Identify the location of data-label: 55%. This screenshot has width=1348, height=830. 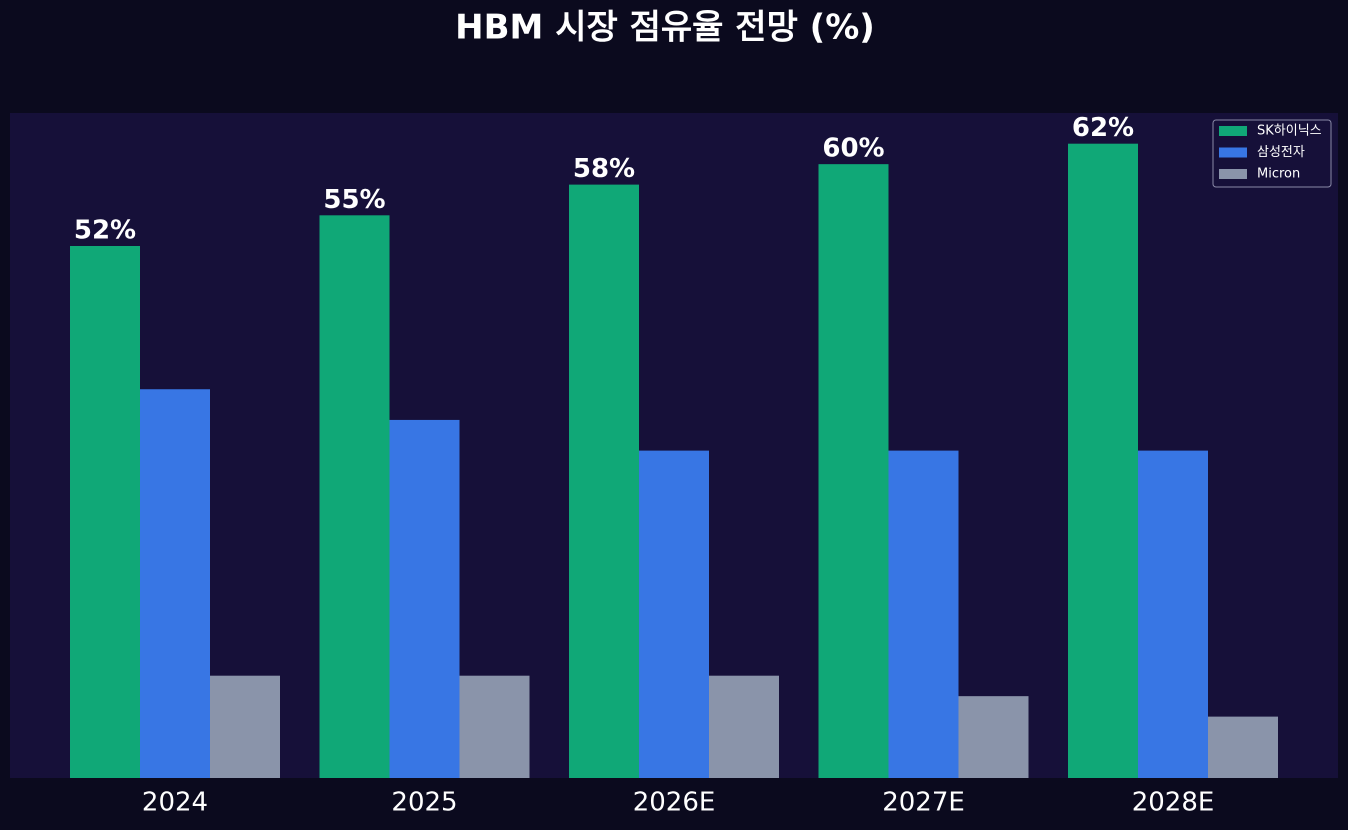
(354, 200).